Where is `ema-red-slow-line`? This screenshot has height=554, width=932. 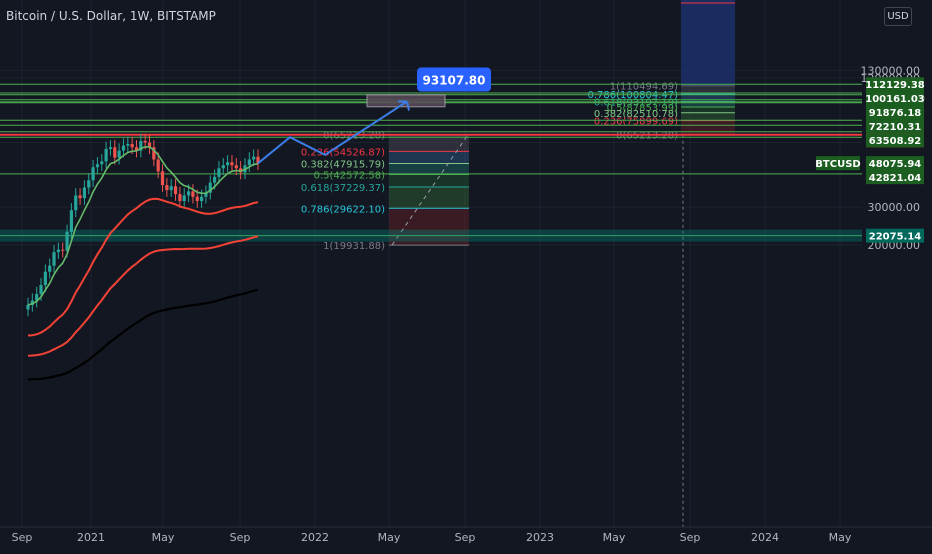 ema-red-slow-line is located at coordinates (143, 296).